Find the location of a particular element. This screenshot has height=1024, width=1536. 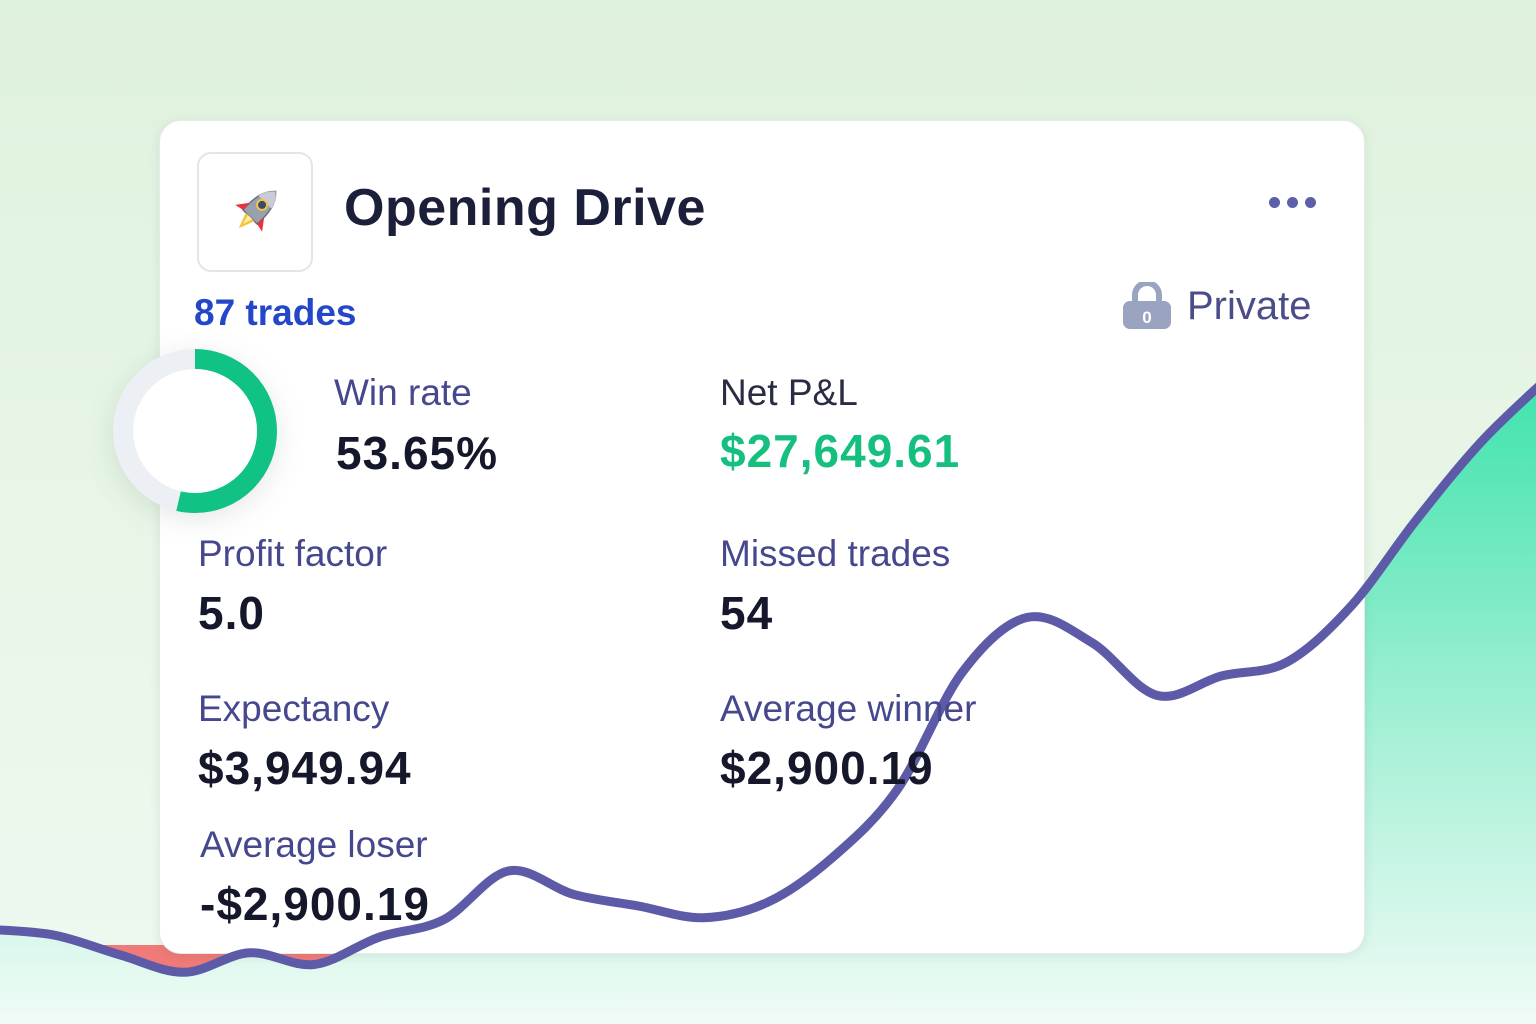

expectancy-label: Expectancy is located at coordinates (294, 708).